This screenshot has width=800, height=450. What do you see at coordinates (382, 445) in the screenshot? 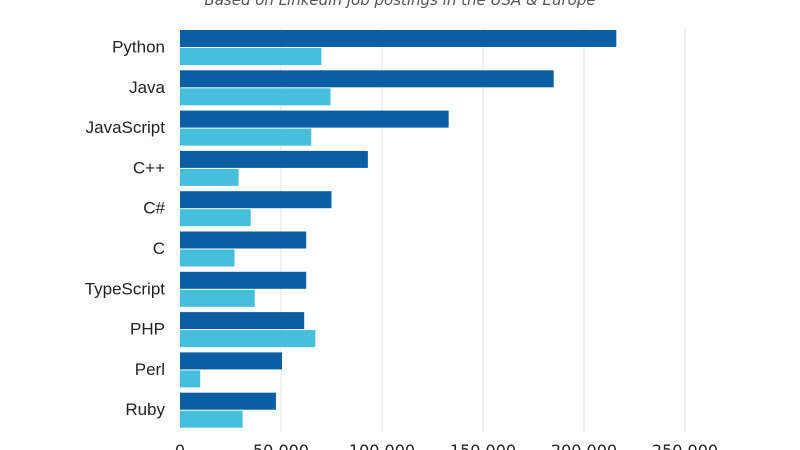
I see `x-tick-label: 100,000` at bounding box center [382, 445].